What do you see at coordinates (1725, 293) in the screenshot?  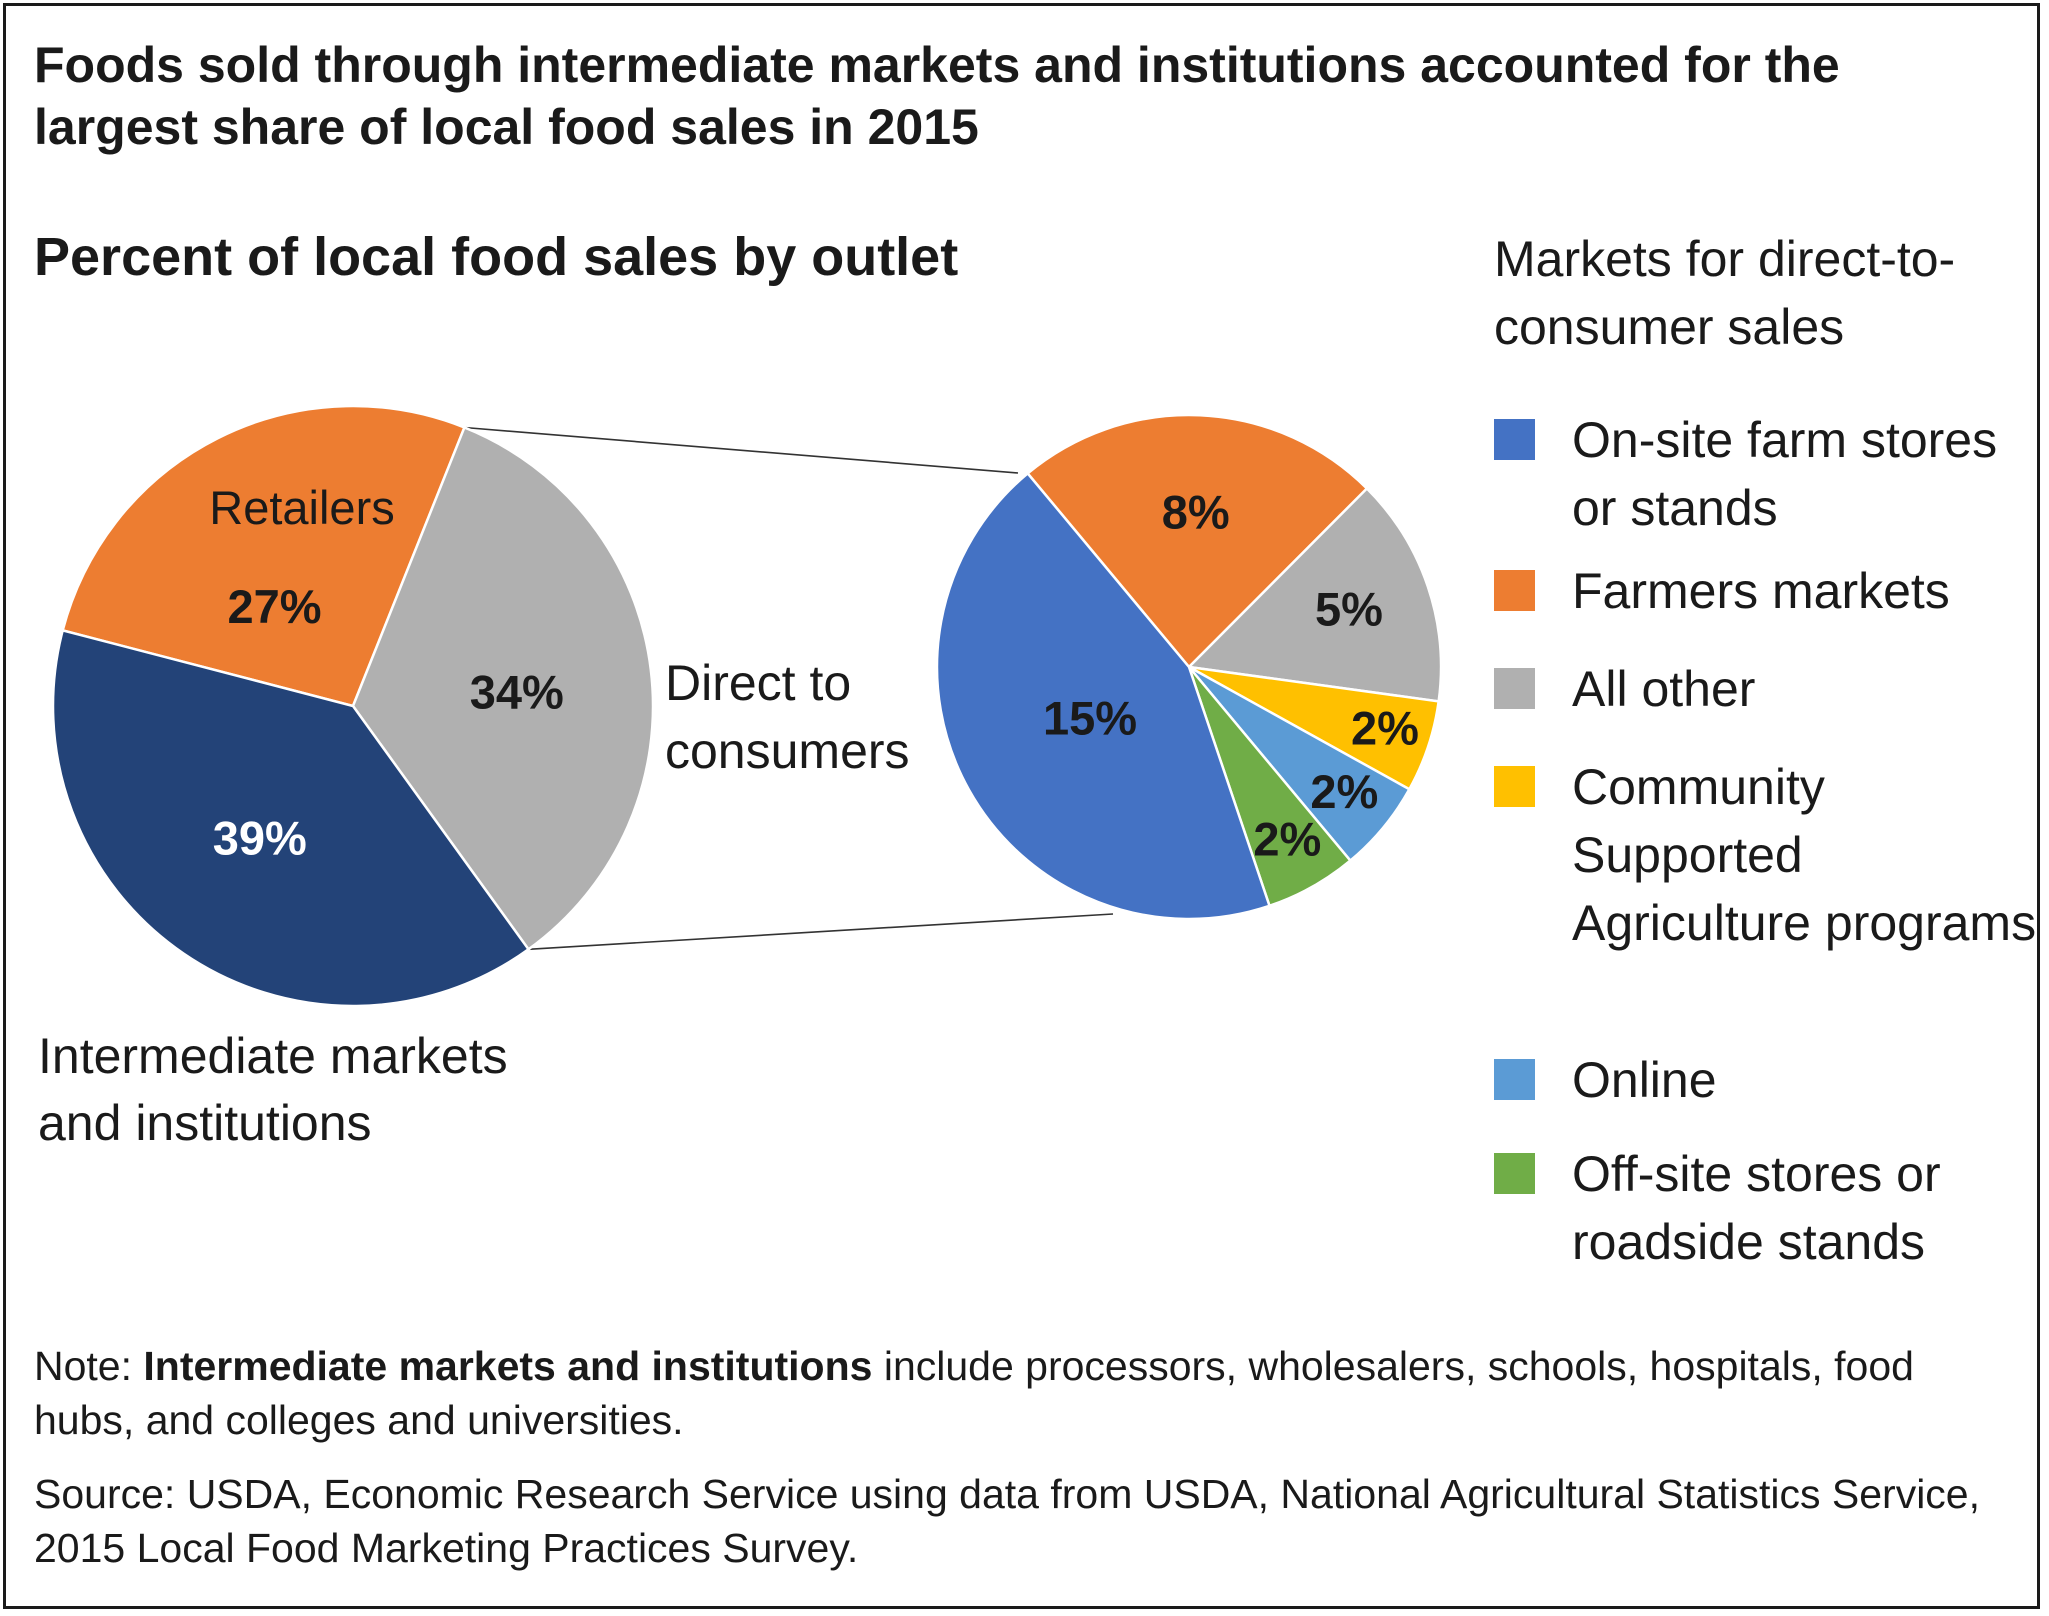 I see `legend-title: Markets for direct-to-consumer sales` at bounding box center [1725, 293].